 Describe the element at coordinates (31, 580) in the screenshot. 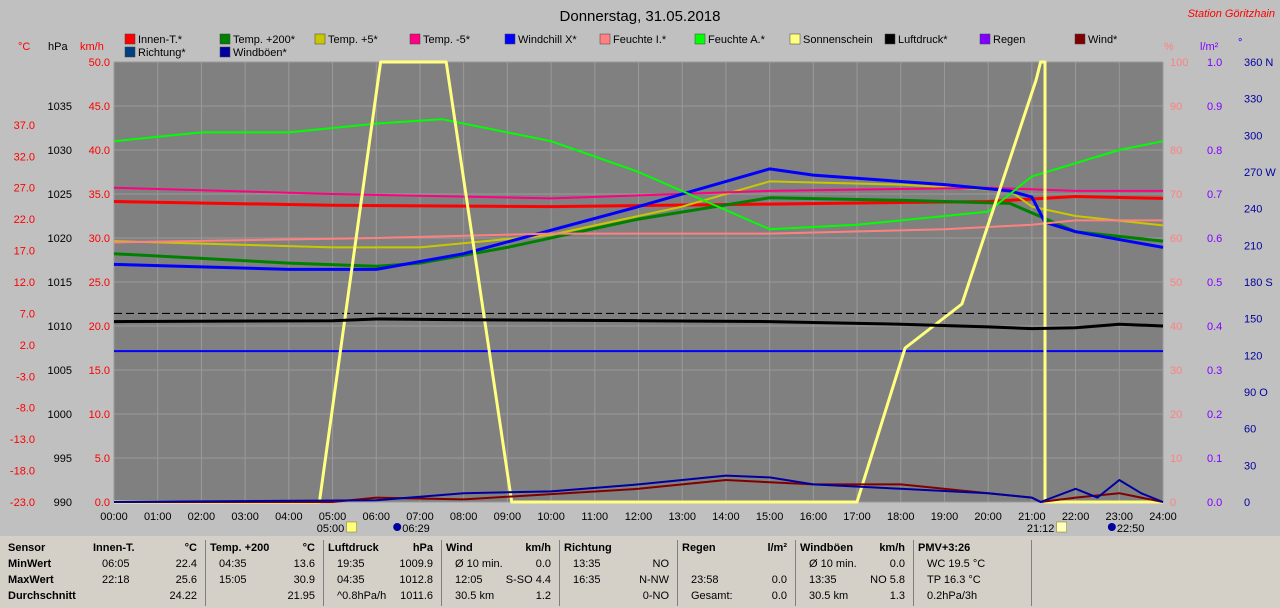

I see `row-label-max: MaxWert` at that location.